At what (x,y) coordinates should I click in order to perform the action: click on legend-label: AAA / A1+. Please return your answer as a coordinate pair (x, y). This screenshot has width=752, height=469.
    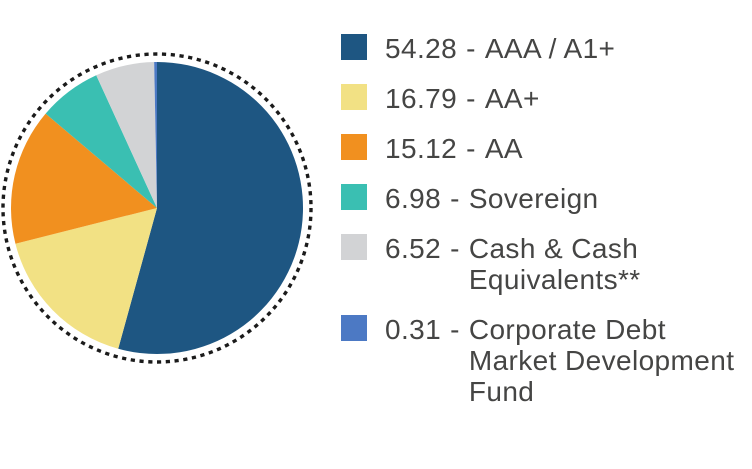
    Looking at the image, I should click on (550, 48).